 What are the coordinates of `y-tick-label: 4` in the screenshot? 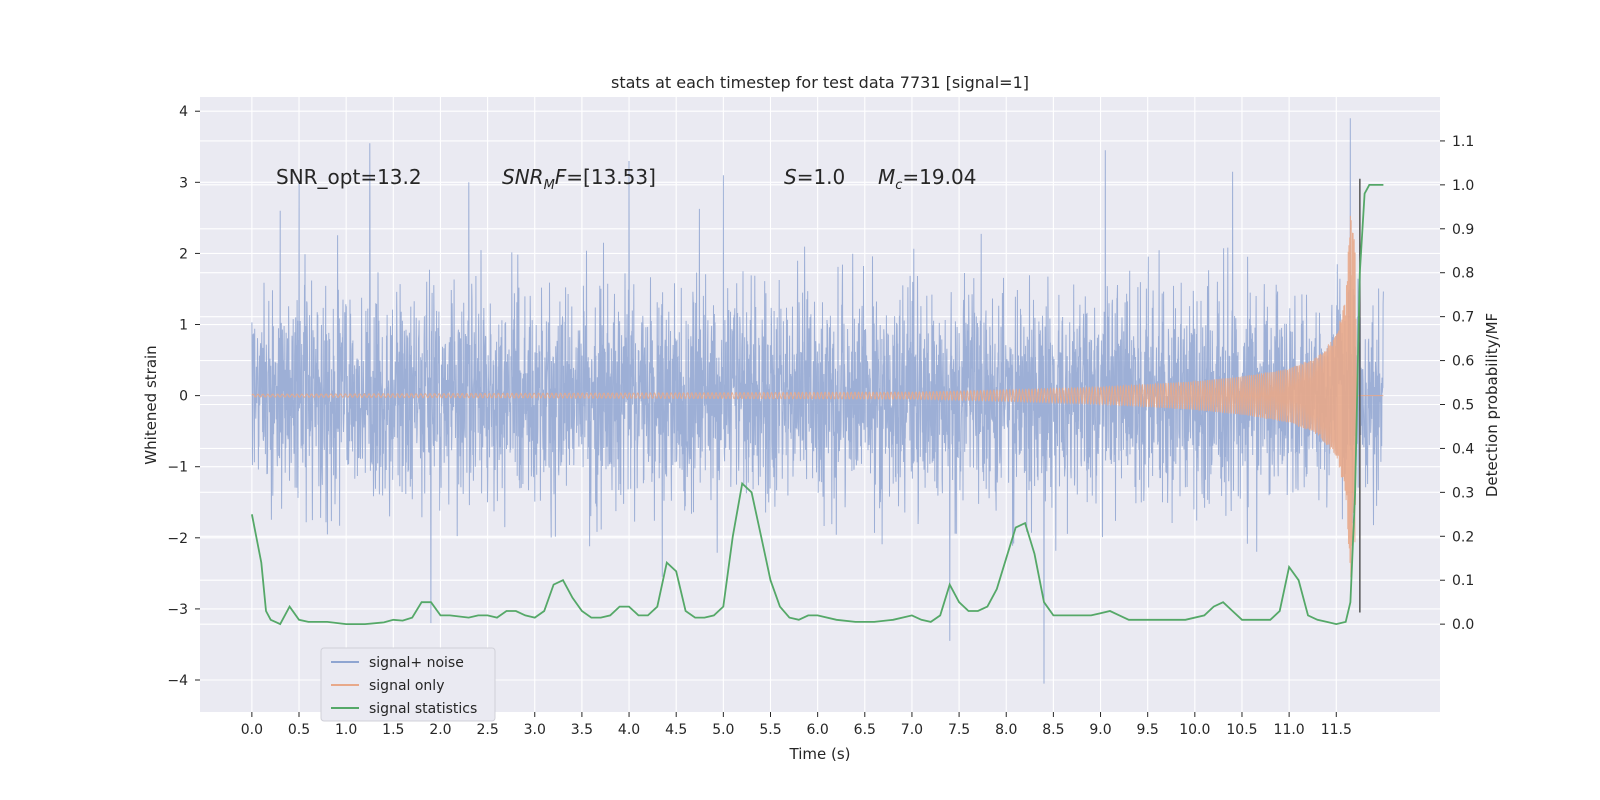 It's located at (183, 112).